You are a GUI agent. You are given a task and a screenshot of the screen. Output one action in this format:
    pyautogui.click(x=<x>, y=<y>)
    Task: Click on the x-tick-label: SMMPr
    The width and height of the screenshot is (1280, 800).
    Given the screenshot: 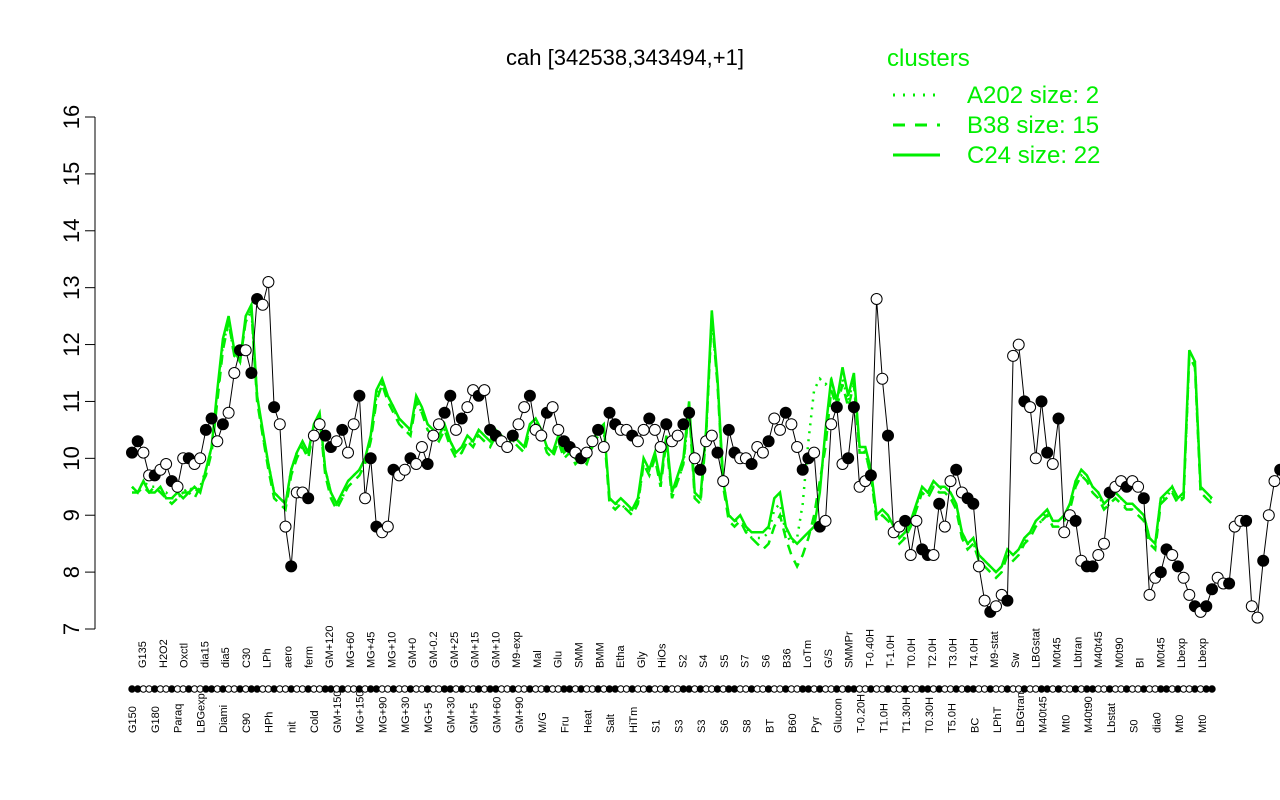 What is the action you would take?
    pyautogui.click(x=850, y=649)
    